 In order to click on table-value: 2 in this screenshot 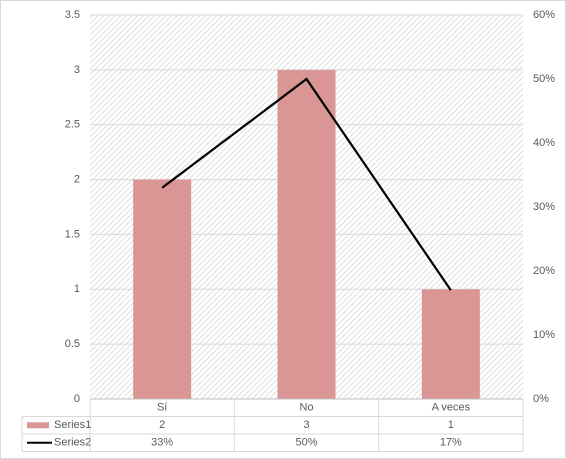, I will do `click(162, 425)`.